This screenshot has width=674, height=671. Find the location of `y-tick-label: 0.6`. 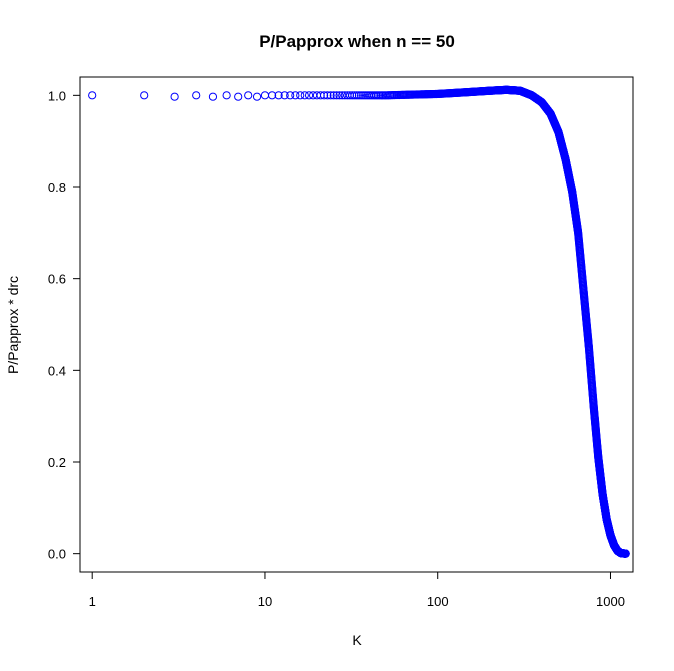

y-tick-label: 0.6 is located at coordinates (57, 279).